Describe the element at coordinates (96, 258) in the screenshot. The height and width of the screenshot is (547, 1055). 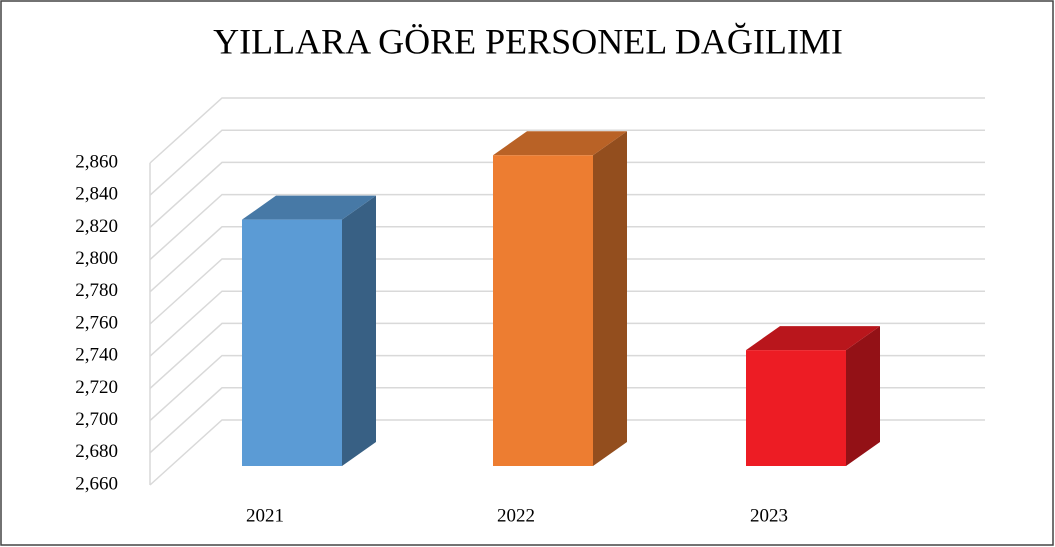
I see `y-tick-label: 2,800` at that location.